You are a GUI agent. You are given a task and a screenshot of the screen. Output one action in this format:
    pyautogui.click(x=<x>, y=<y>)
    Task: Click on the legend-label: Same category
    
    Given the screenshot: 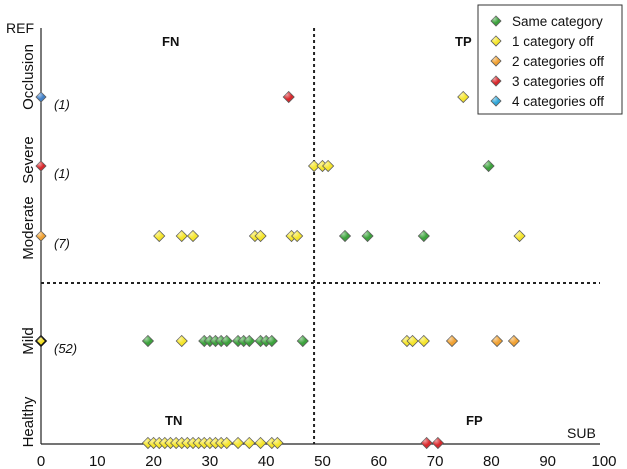 What is the action you would take?
    pyautogui.click(x=557, y=21)
    